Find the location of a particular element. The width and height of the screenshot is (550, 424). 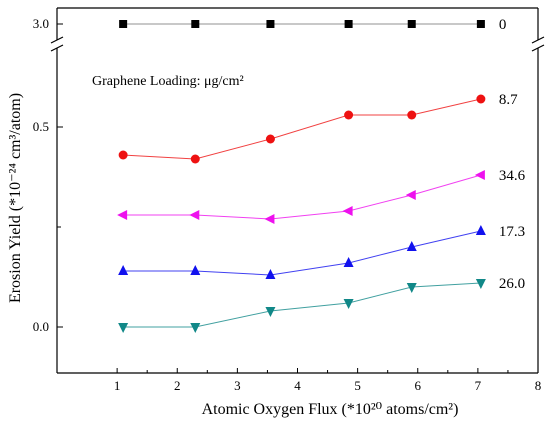

x-axis-title: Atomic Oxygen Flux (*10²⁰ atoms/cm²) is located at coordinates (330, 409).